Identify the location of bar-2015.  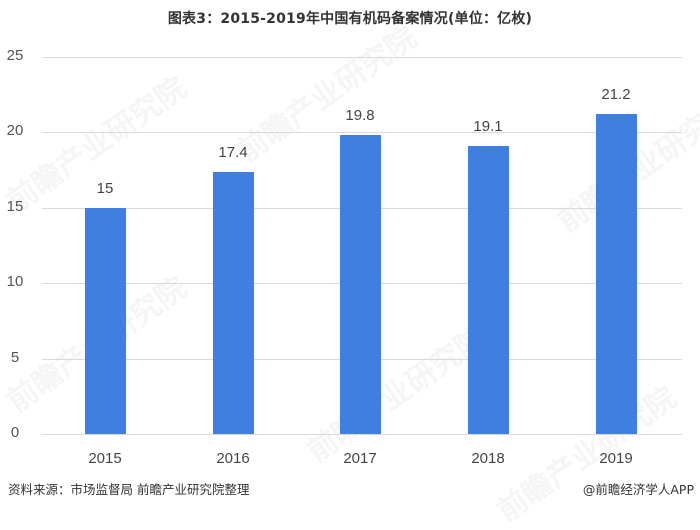
(105, 321).